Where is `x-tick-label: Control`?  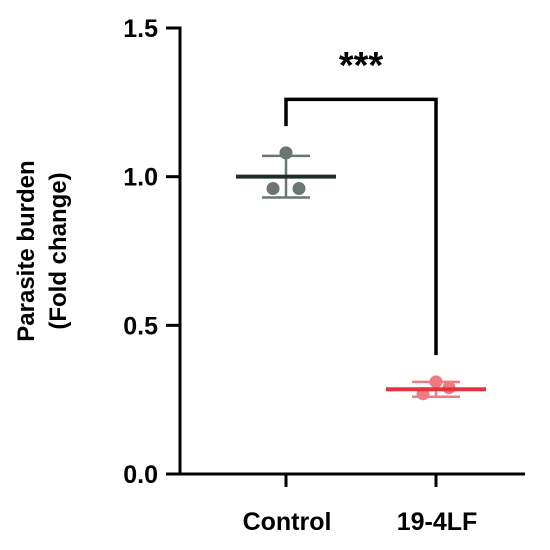
x-tick-label: Control is located at coordinates (287, 522).